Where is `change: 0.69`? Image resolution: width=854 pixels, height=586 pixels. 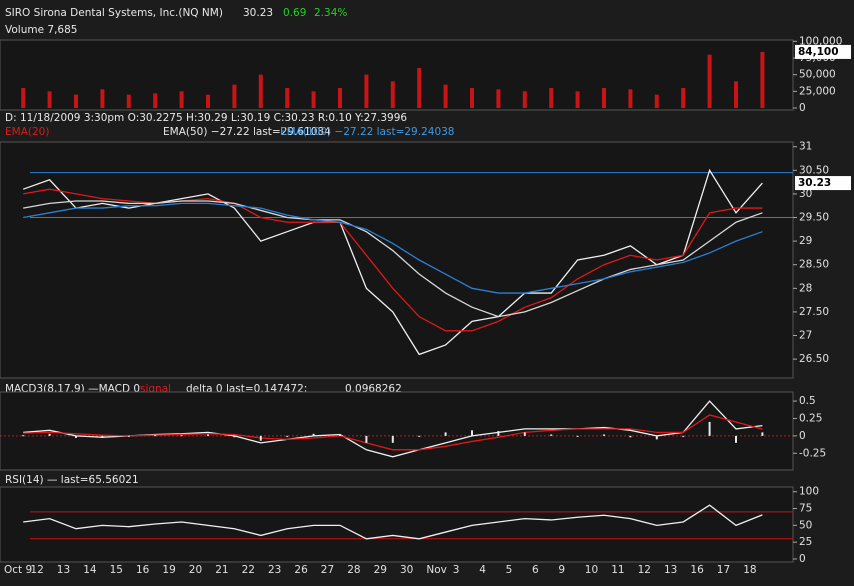 change: 0.69 is located at coordinates (294, 13).